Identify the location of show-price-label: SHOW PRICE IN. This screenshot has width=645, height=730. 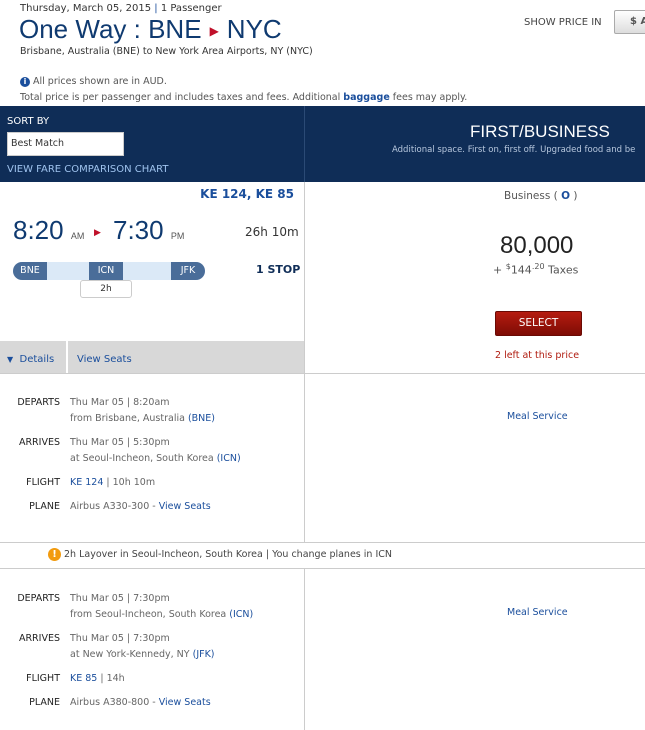
(563, 22).